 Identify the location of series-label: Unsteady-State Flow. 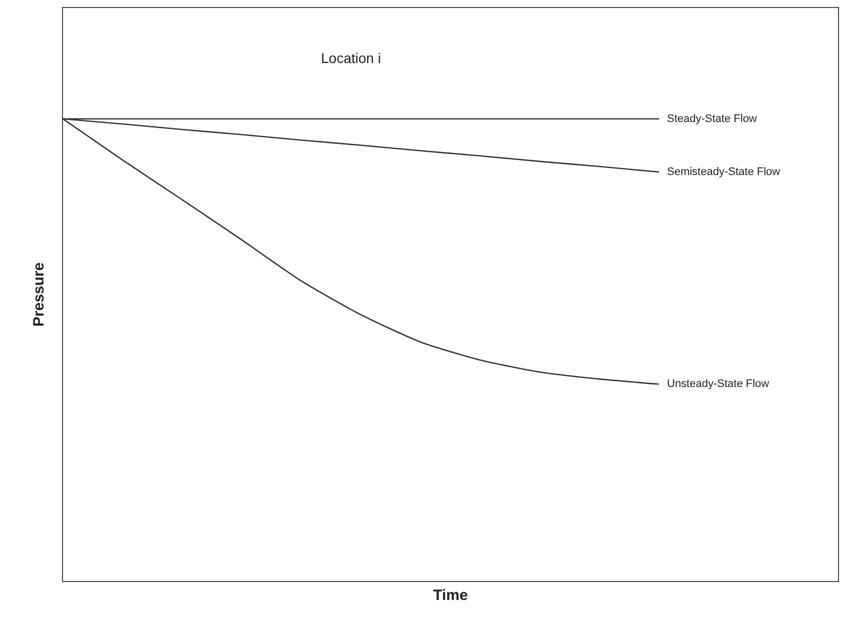
(718, 384).